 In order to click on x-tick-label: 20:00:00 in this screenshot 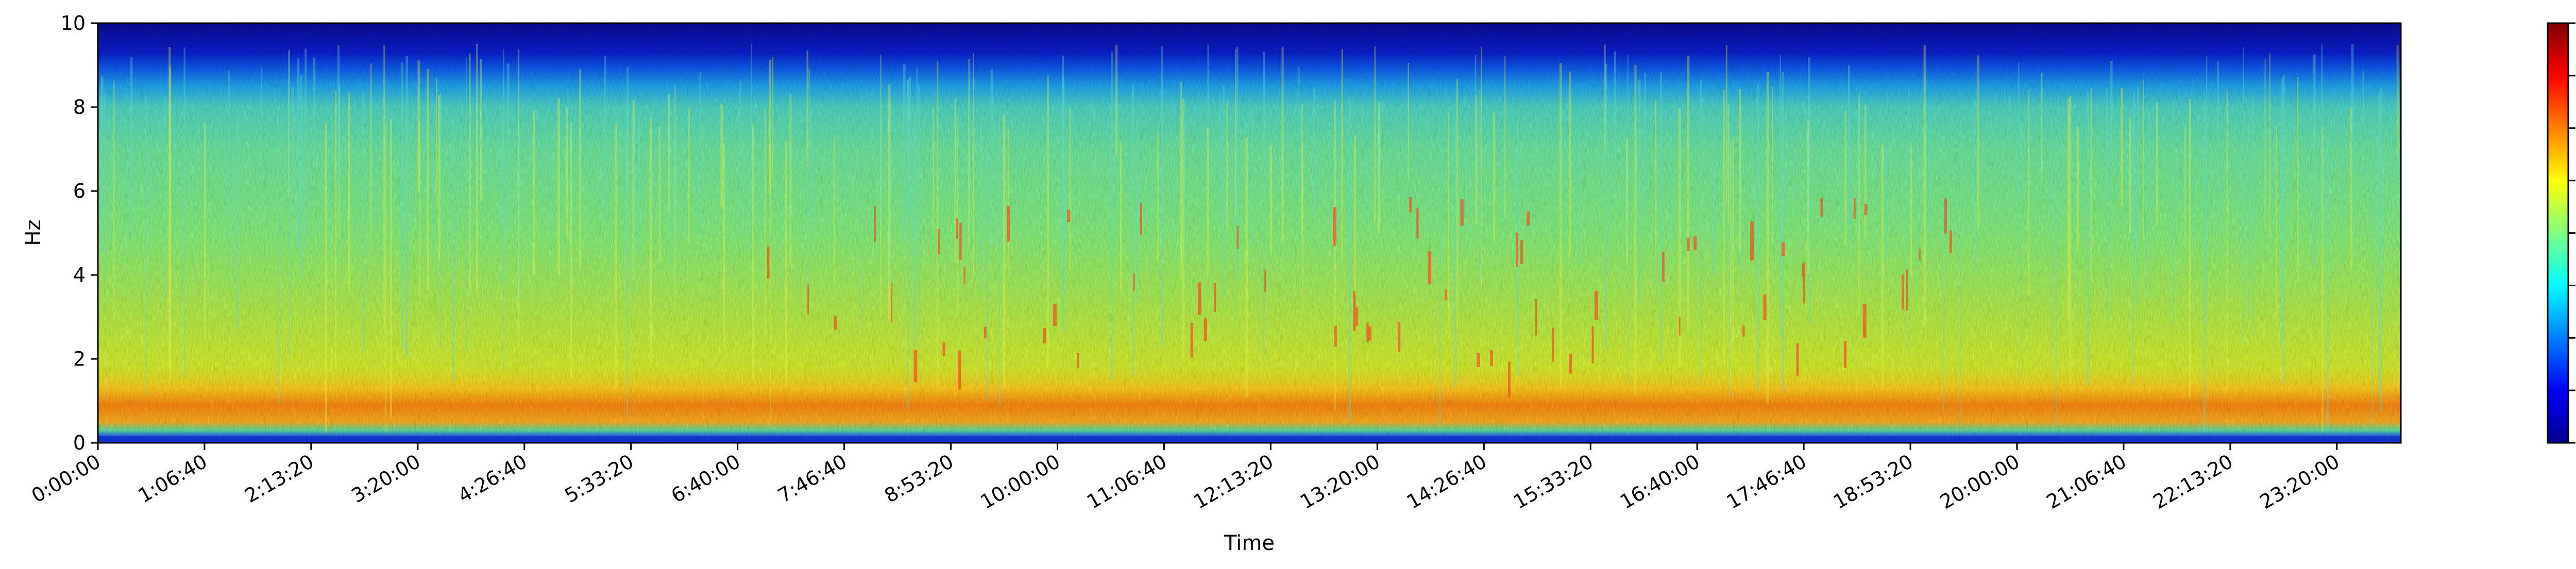, I will do `click(1980, 481)`.